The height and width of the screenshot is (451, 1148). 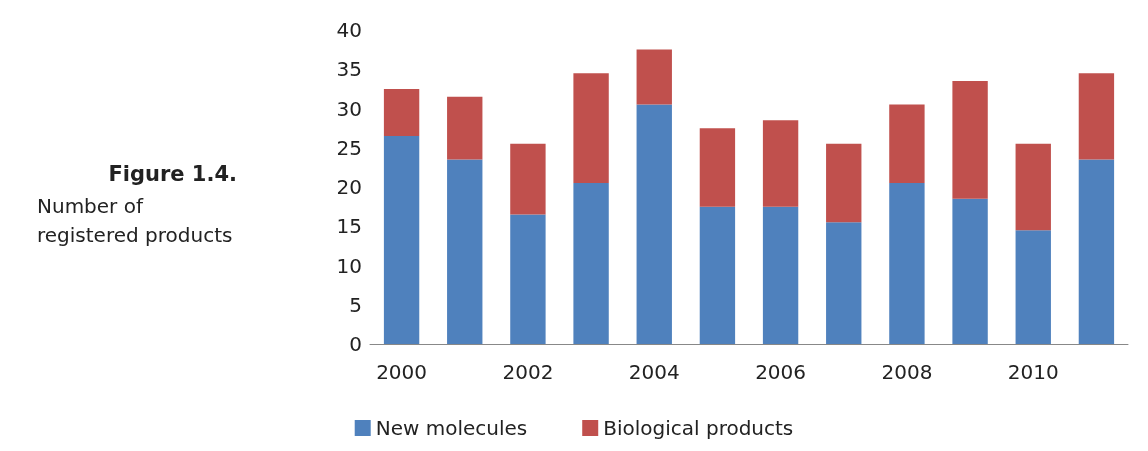 I want to click on y-tick-label: 35, so click(x=349, y=69).